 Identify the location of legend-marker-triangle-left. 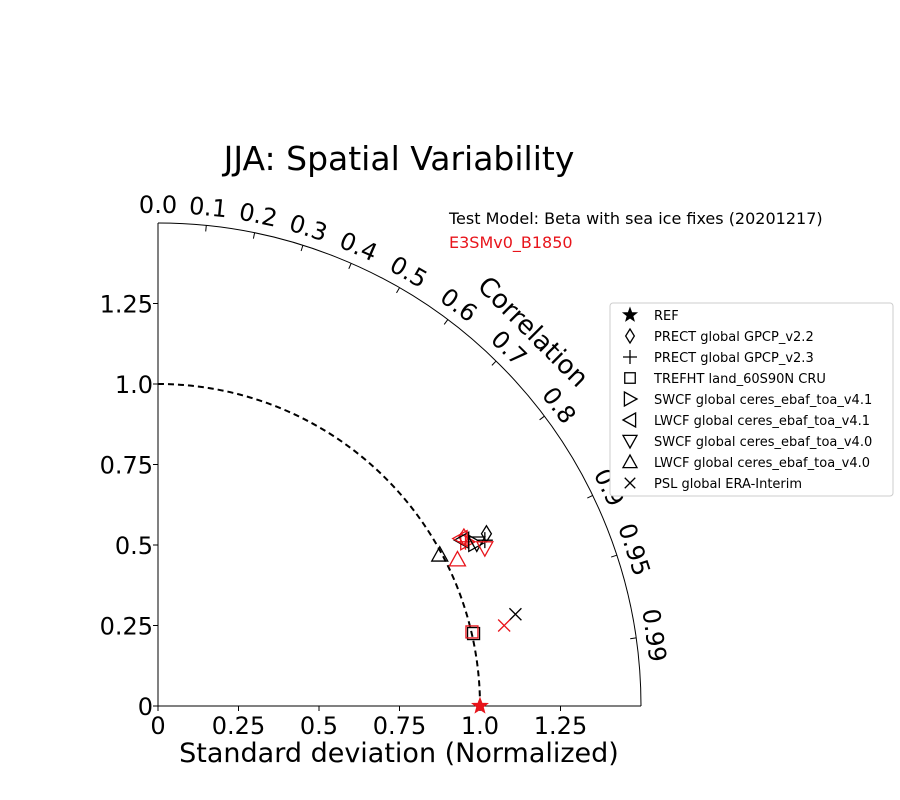
(629, 420).